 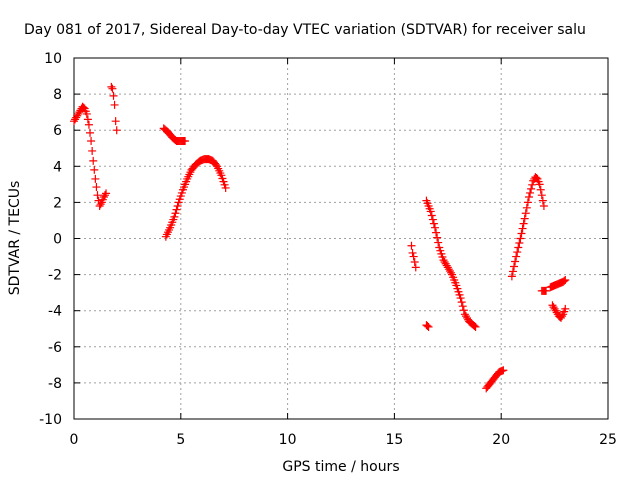 I want to click on x-tick-label: 25, so click(x=608, y=440).